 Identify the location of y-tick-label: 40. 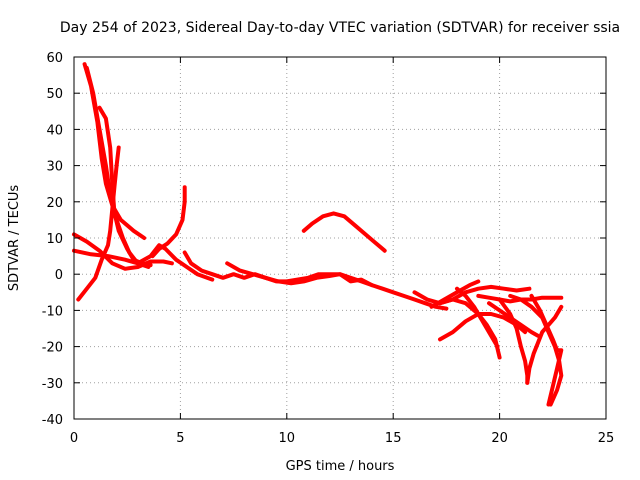
(54, 130).